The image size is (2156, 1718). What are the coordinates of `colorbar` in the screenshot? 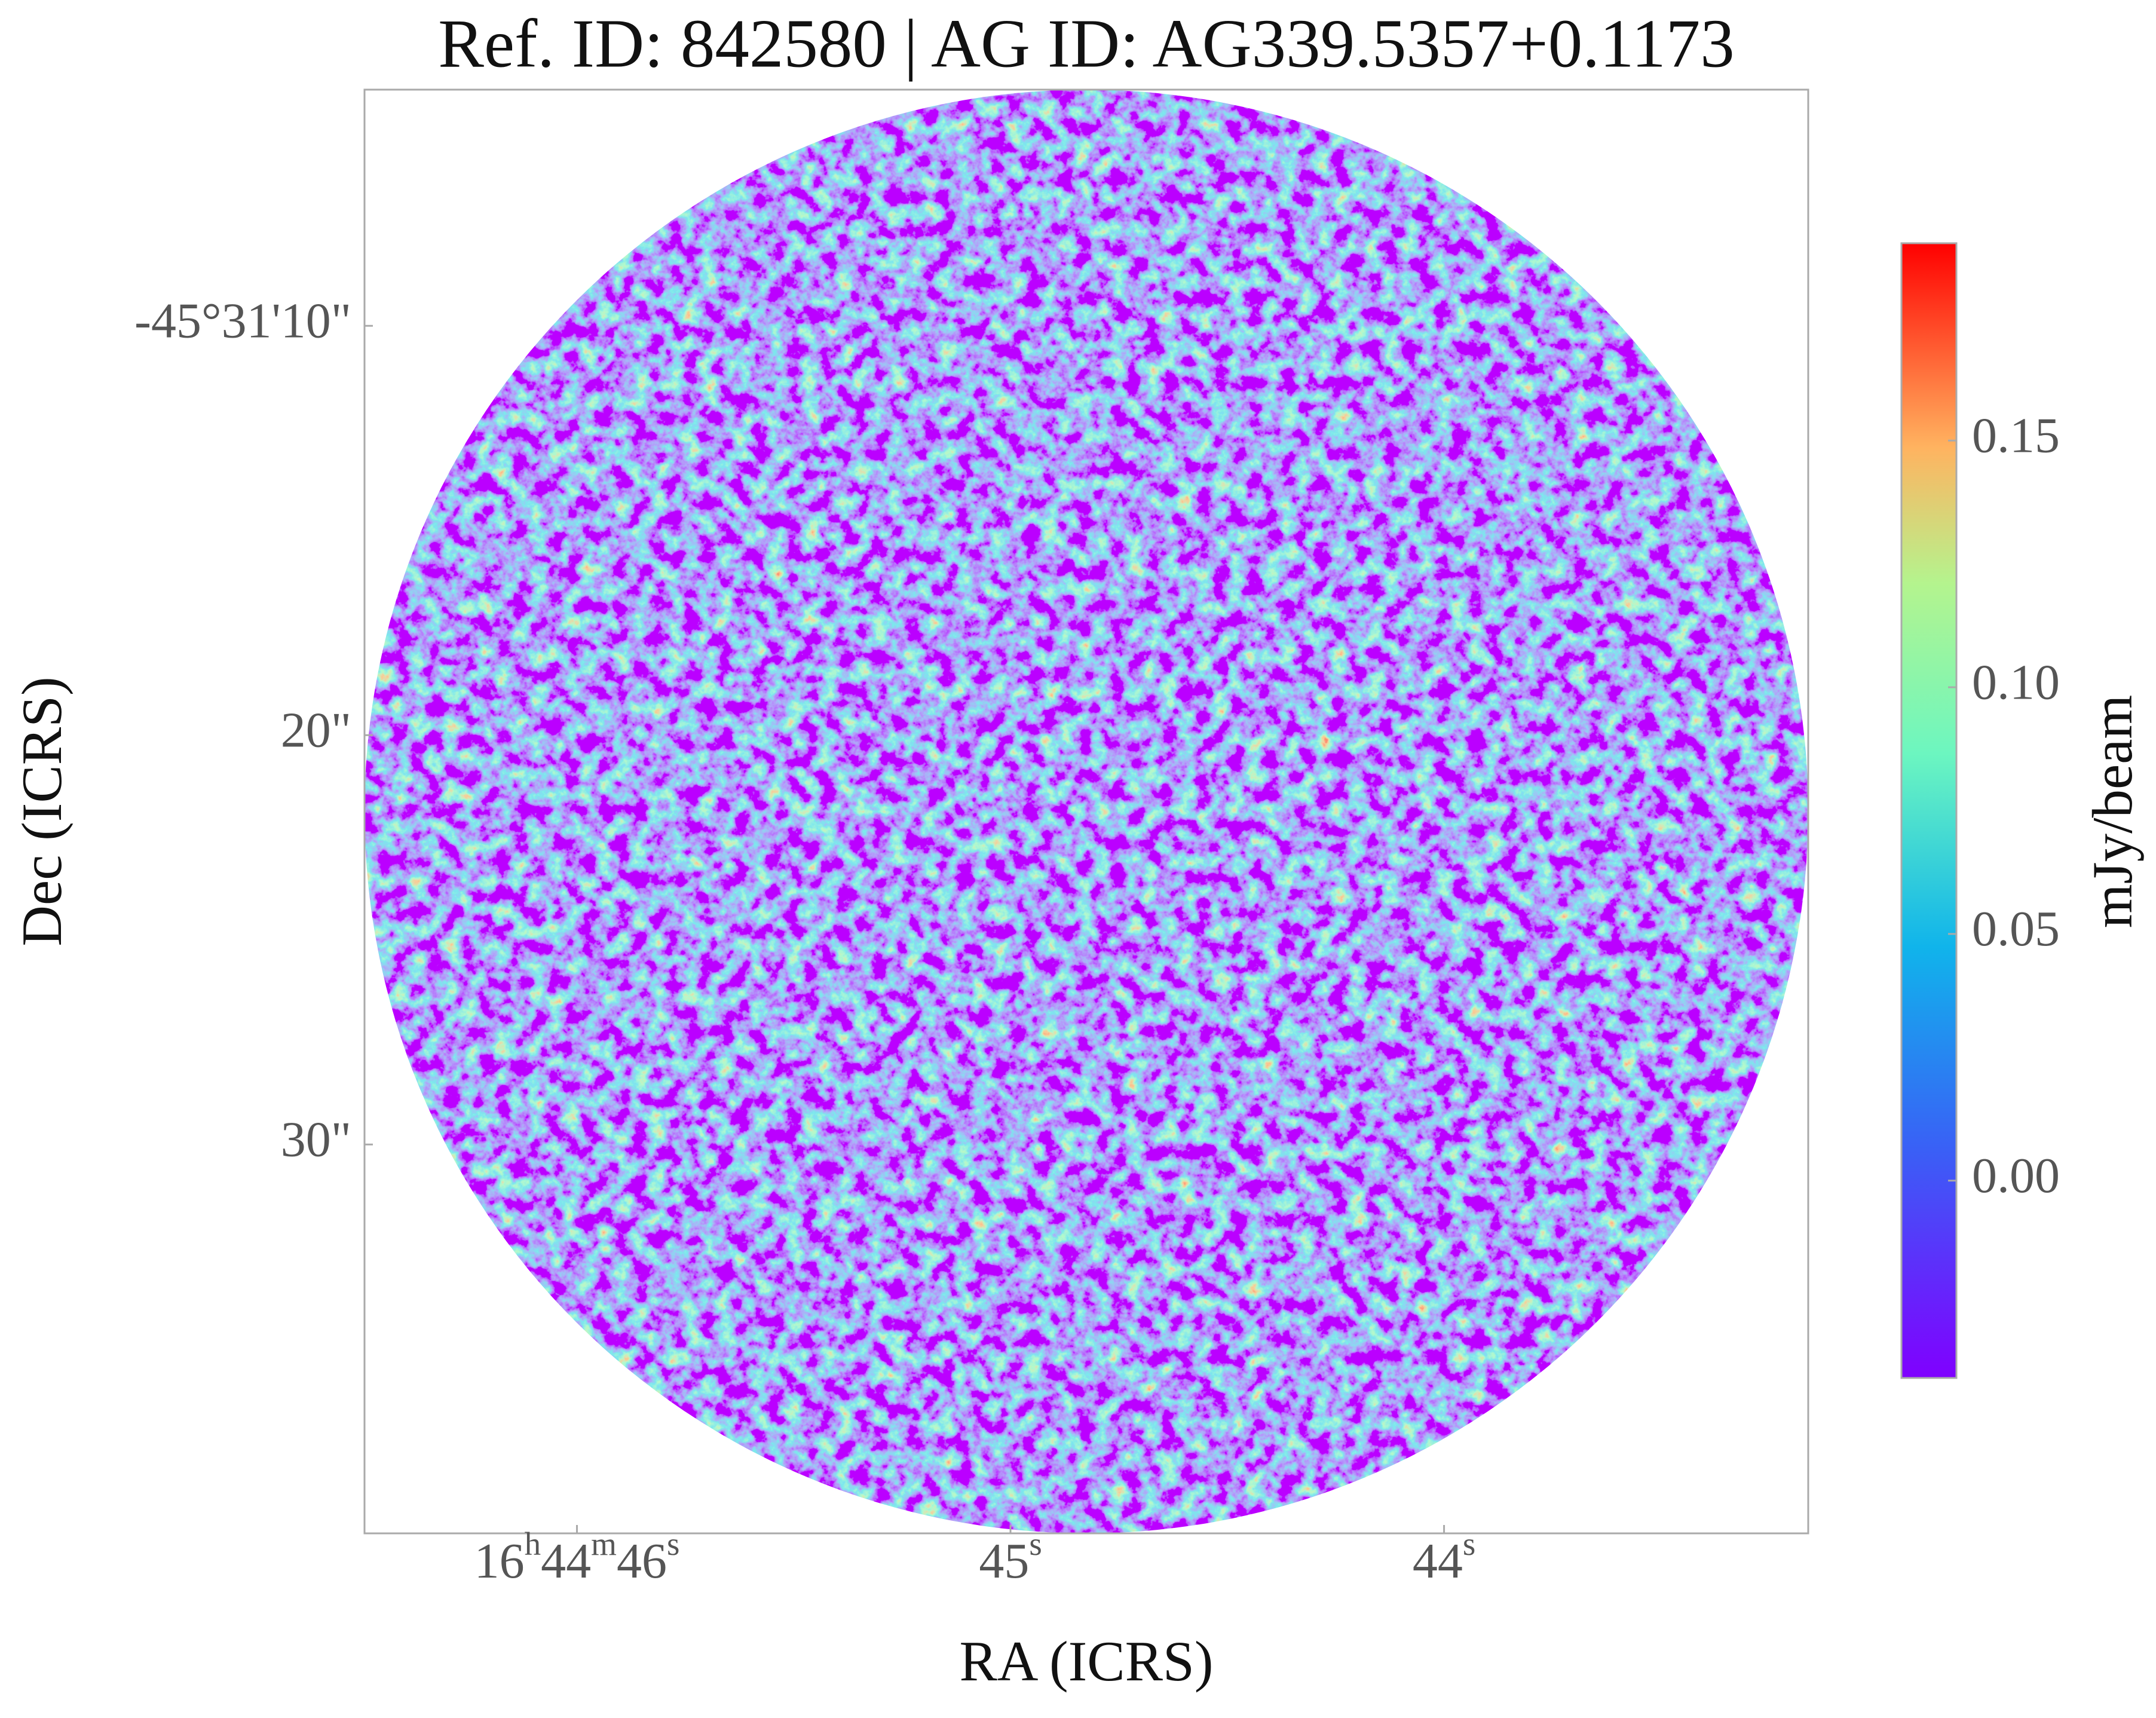 It's located at (1929, 810).